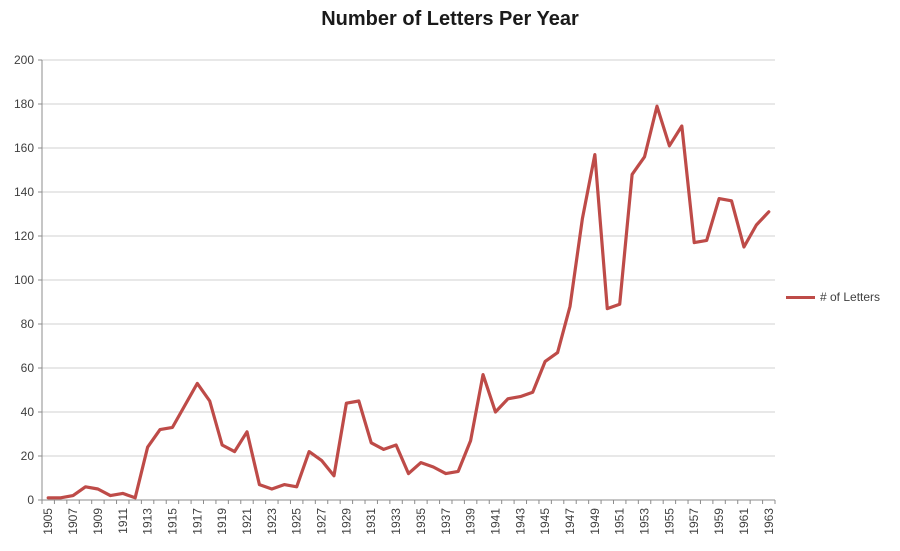  Describe the element at coordinates (520, 521) in the screenshot. I see `x-tick-label: 1943` at that location.